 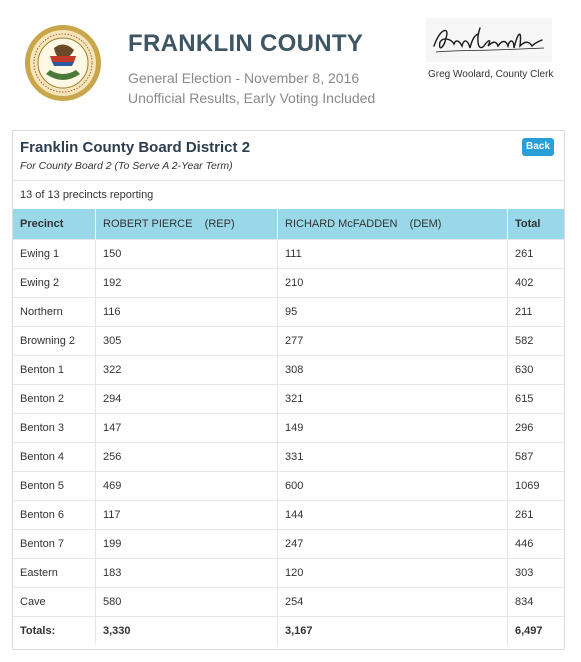 I want to click on table-row: Benton 1 322 308 630, so click(x=288, y=370).